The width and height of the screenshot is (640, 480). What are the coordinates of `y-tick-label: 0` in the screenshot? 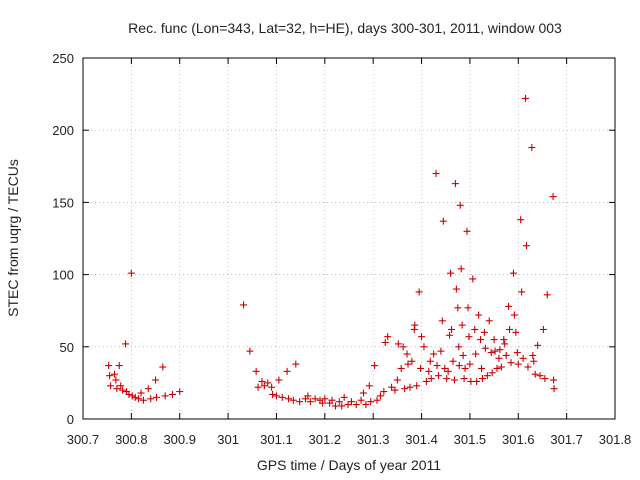 It's located at (70, 419).